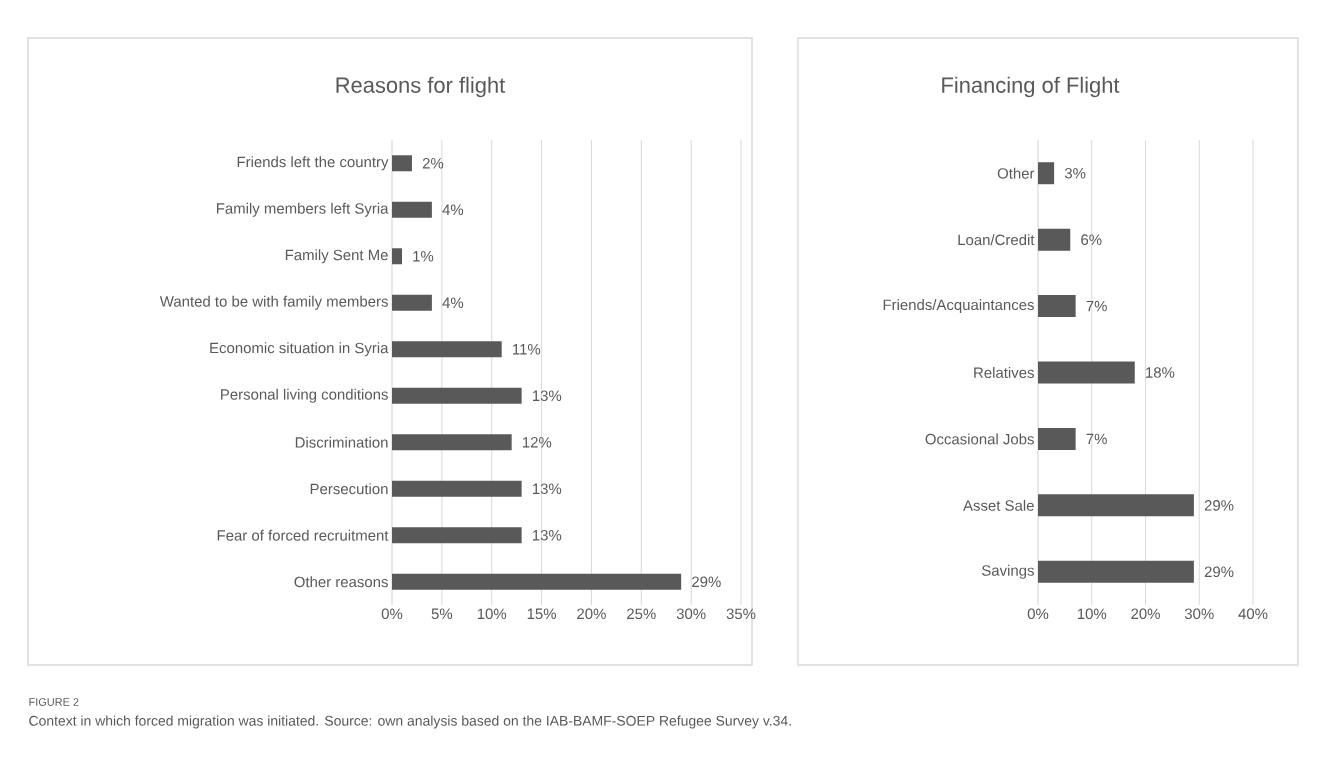  I want to click on y-tick-label: Personal living conditions, so click(304, 395).